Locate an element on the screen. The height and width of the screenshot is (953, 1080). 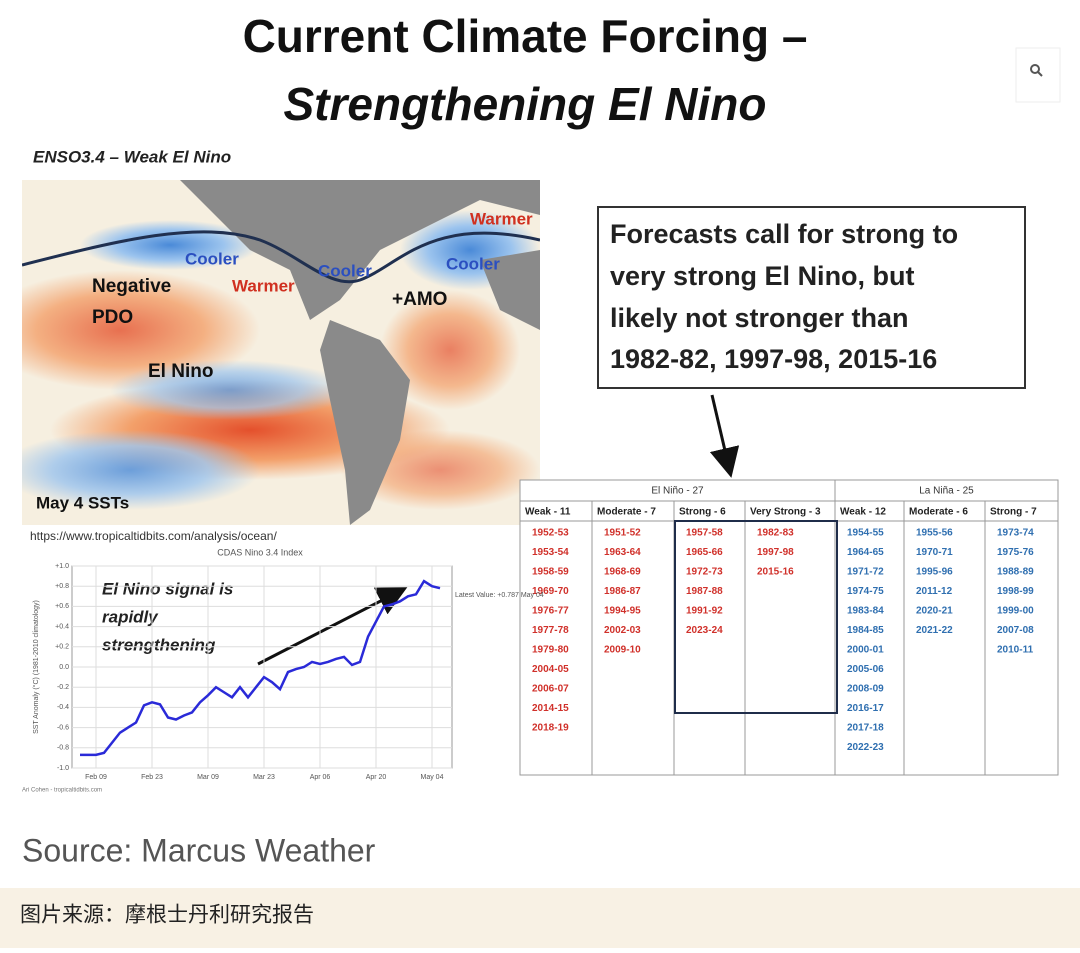
year-cell: 1998-99 is located at coordinates (1015, 591).